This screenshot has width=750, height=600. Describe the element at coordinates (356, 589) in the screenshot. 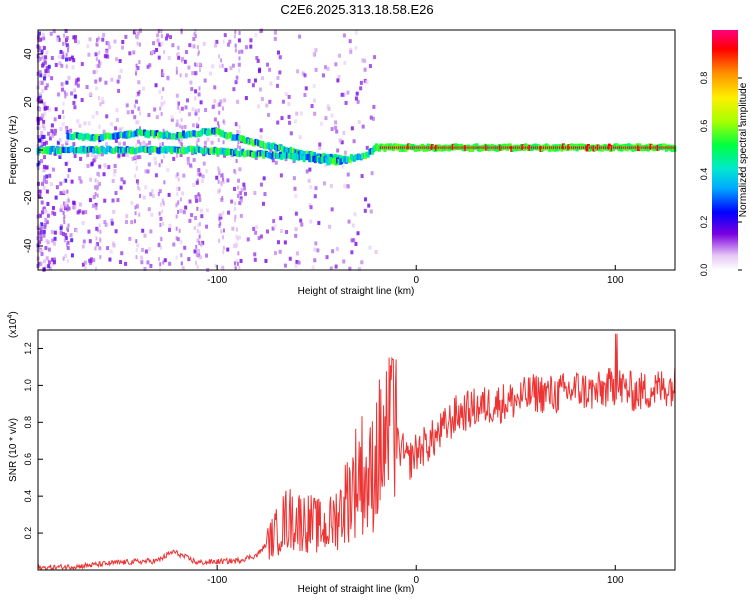

I see `snr-x-label: Height of straight line (km)` at that location.